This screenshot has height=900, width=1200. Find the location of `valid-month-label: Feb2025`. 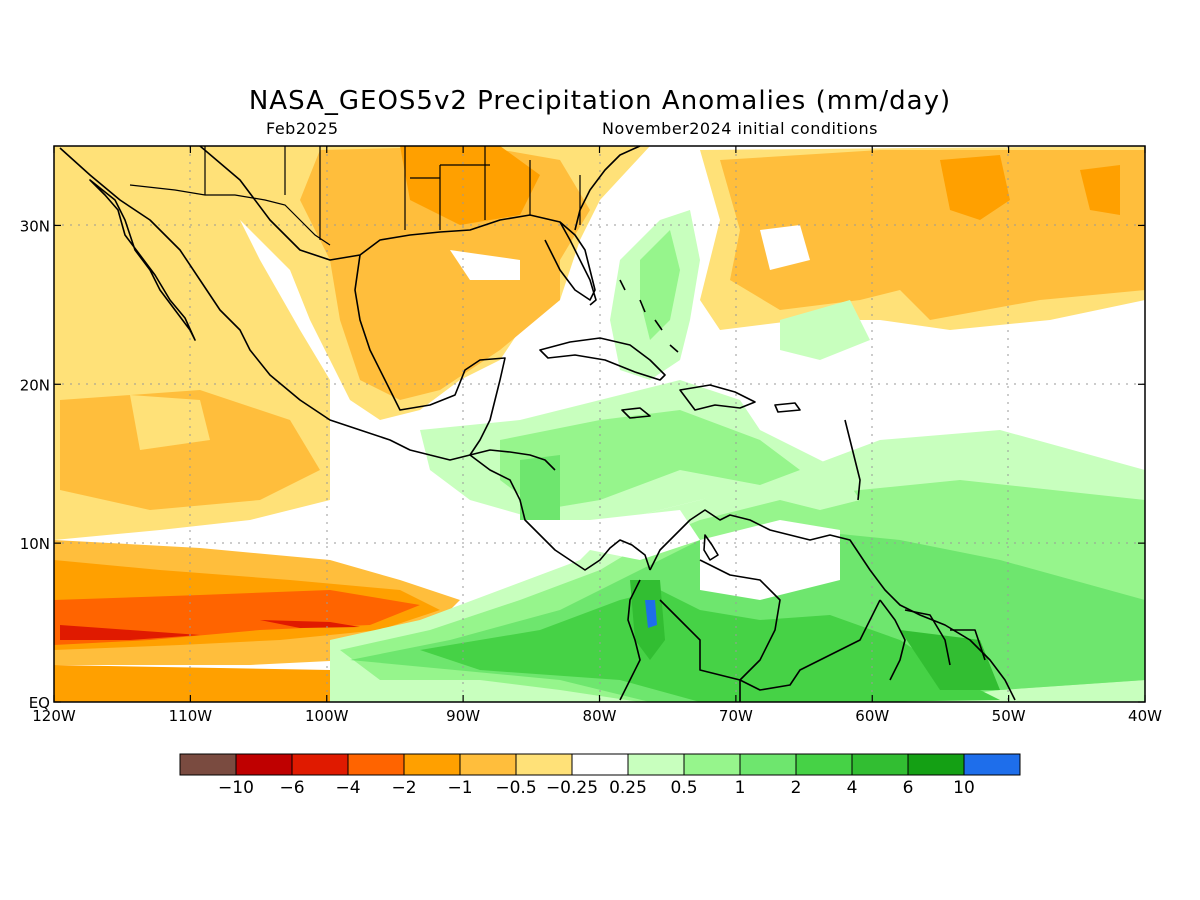

valid-month-label: Feb2025 is located at coordinates (302, 128).